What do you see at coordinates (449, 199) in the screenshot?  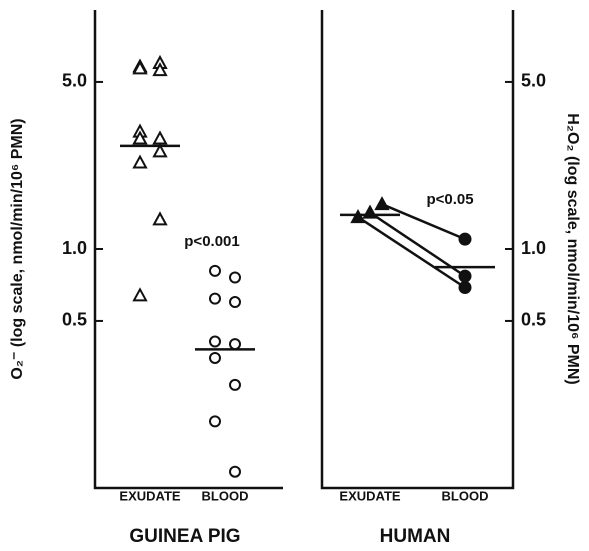 I see `annotation: p<0.05` at bounding box center [449, 199].